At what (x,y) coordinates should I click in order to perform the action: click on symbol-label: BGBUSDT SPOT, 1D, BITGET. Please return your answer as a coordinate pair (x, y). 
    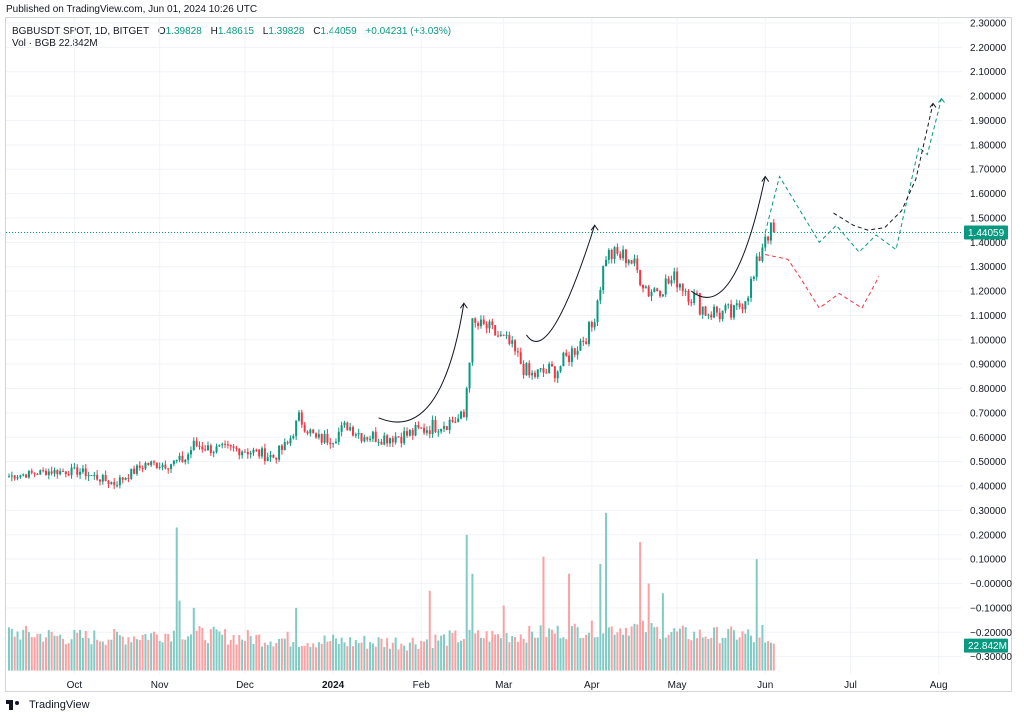
    Looking at the image, I should click on (81, 31).